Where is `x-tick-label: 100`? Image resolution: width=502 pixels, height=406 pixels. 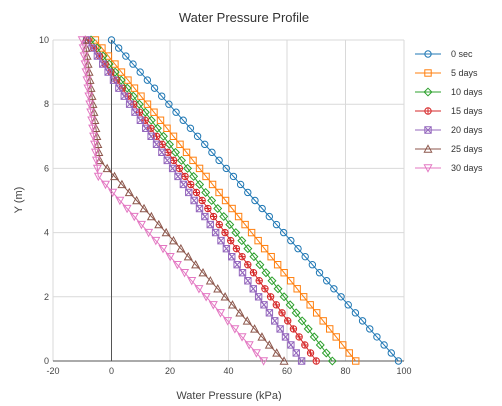 x-tick-label: 100 is located at coordinates (403, 371).